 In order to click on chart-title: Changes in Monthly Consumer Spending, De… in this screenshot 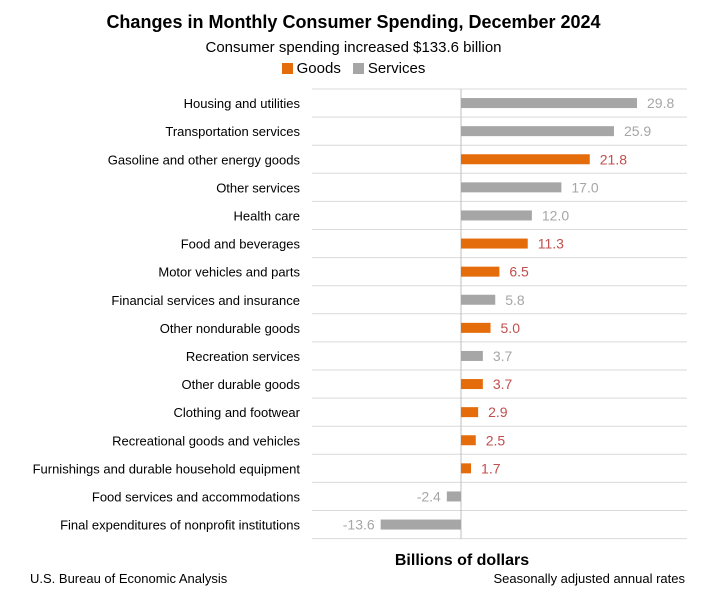, I will do `click(353, 22)`.